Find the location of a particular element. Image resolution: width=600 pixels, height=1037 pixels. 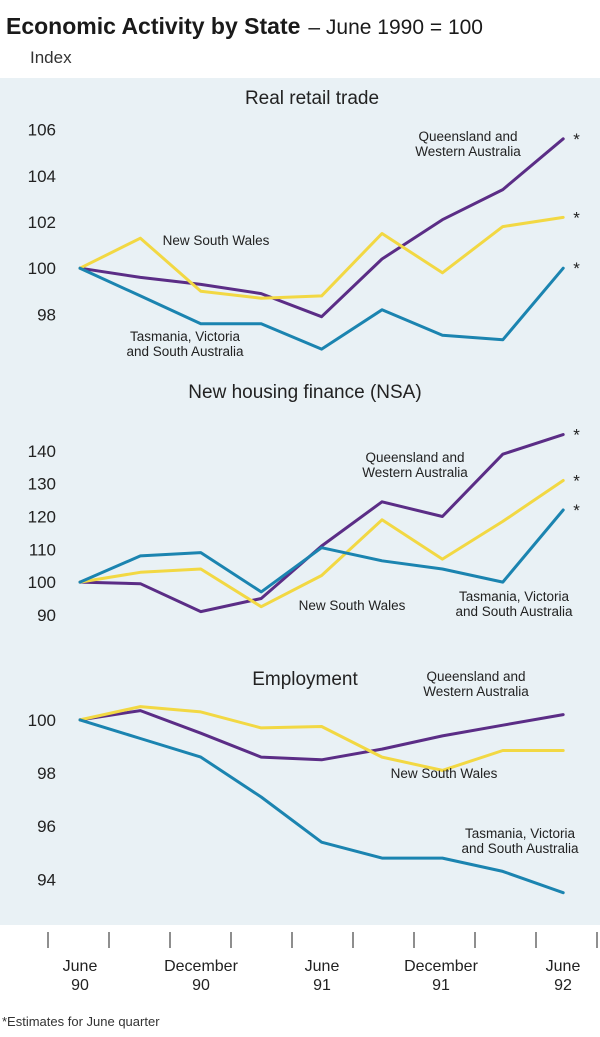

panel-title-retail: Real retail trade is located at coordinates (312, 98).